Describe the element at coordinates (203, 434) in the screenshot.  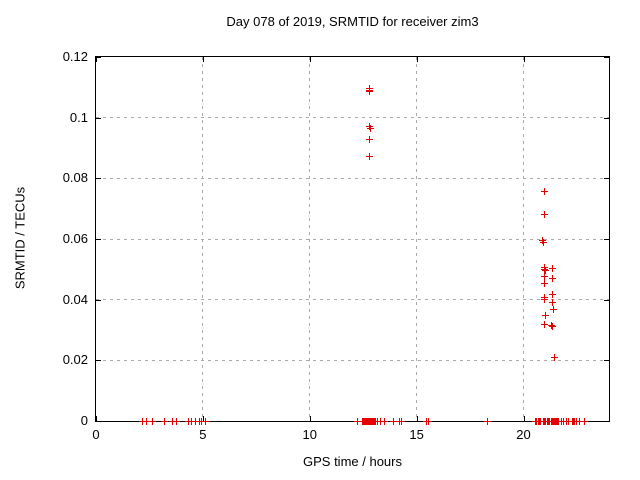
I see `x-tick-label: 5` at that location.